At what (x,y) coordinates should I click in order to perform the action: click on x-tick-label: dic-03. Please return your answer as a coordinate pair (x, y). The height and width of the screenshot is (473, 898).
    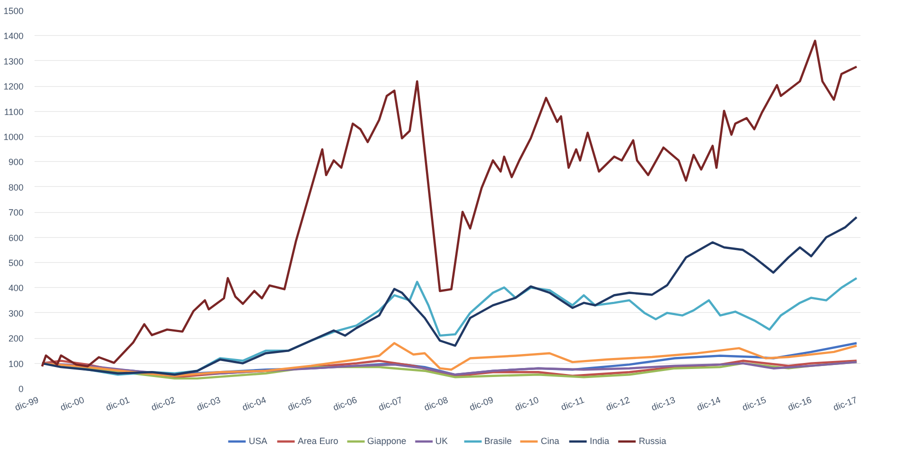
    Looking at the image, I should click on (208, 403).